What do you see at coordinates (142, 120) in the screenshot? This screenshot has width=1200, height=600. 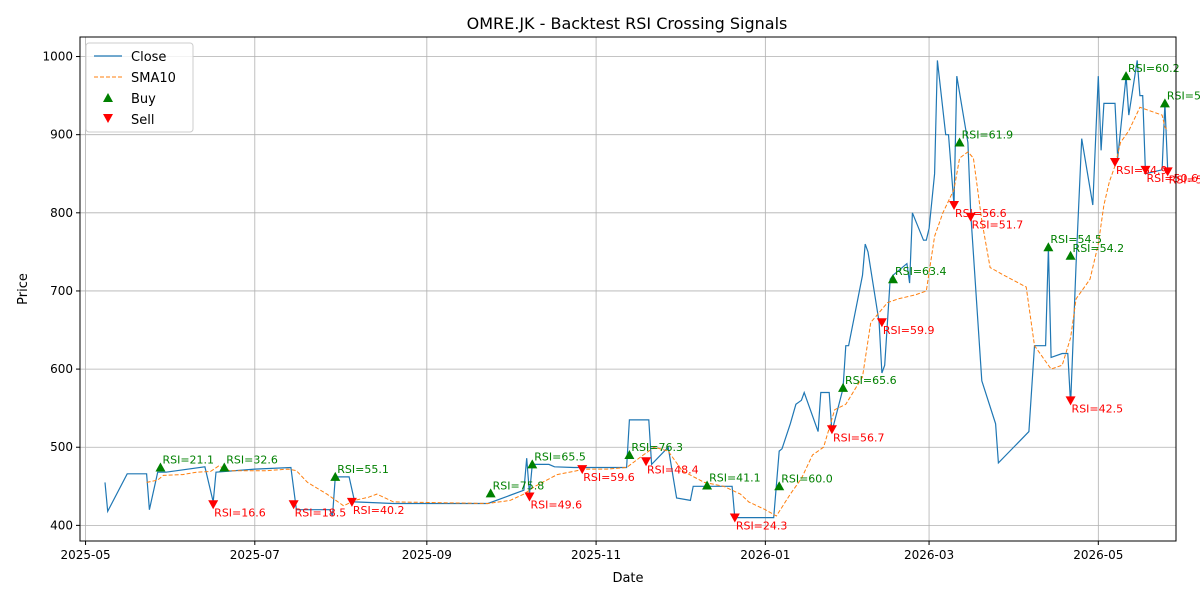 I see `legend-sell-label: Sell` at bounding box center [142, 120].